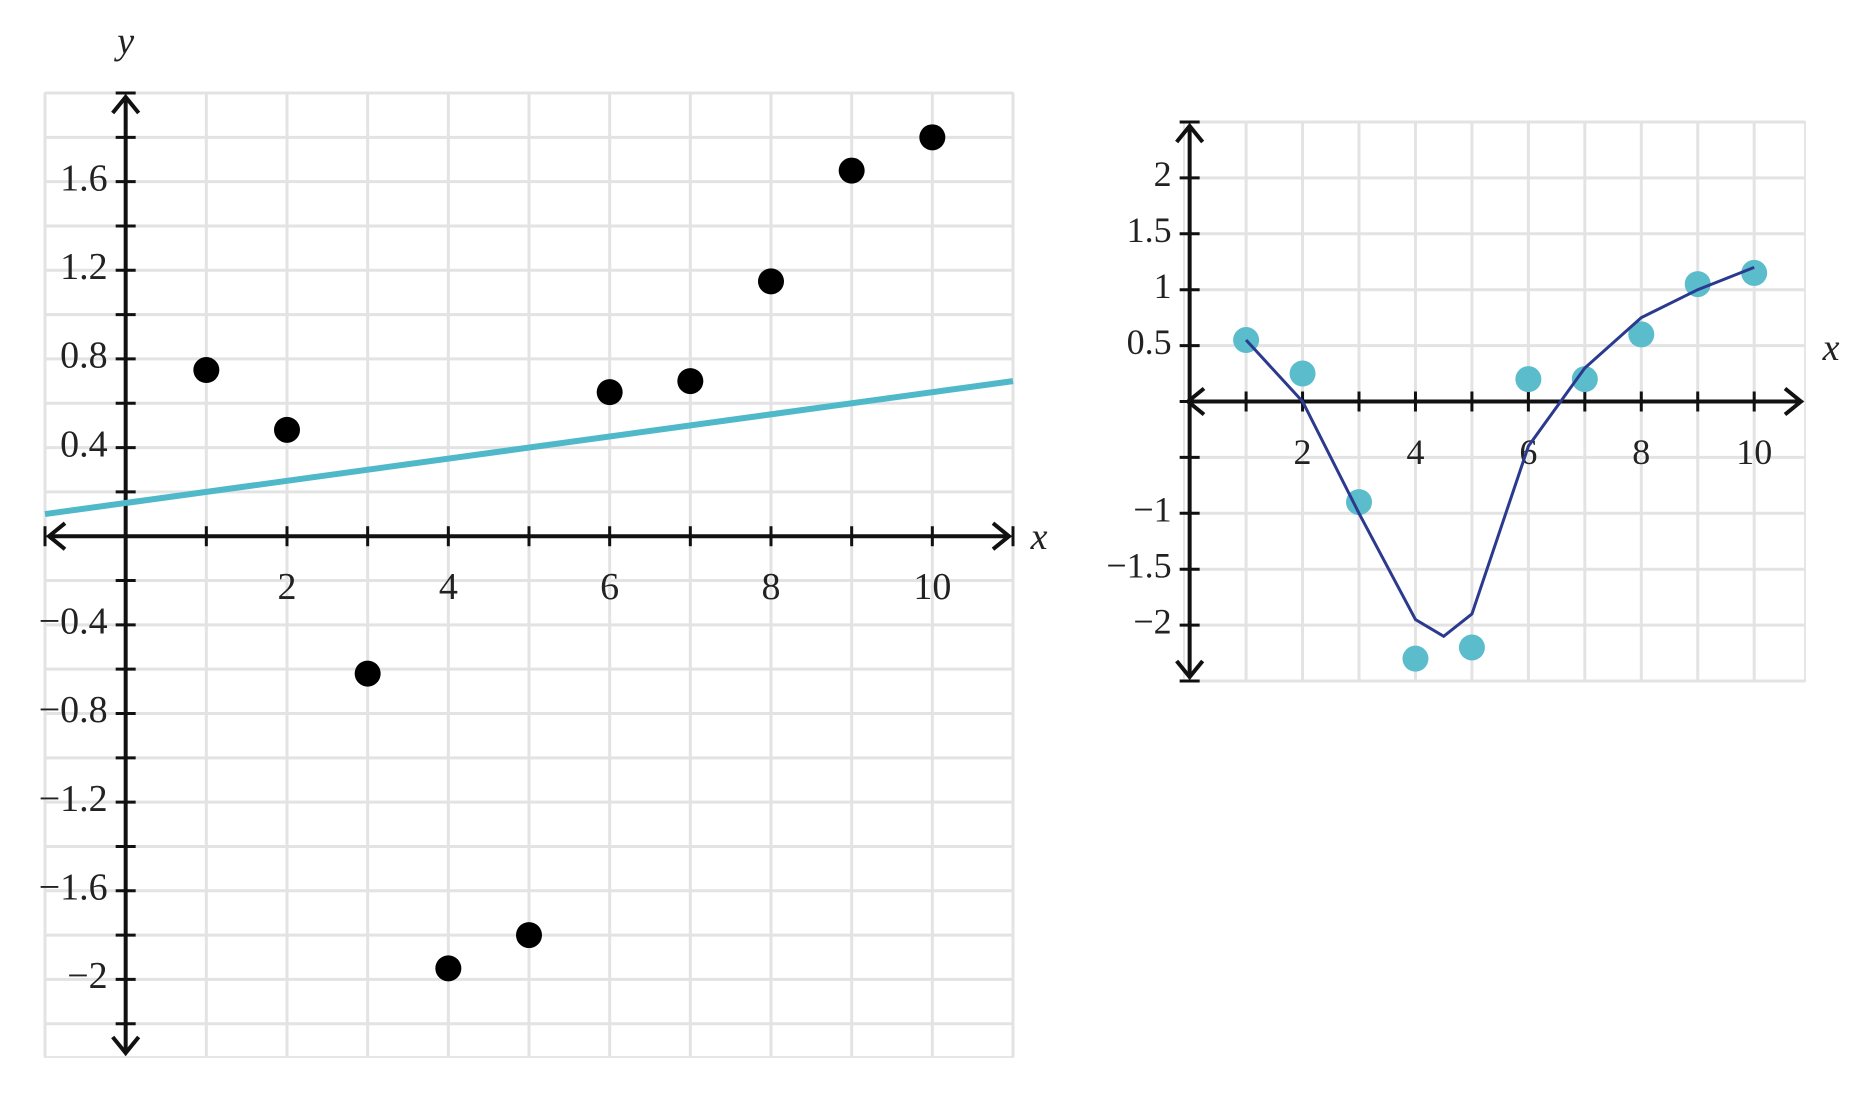 Image resolution: width=1872 pixels, height=1114 pixels. I want to click on y-tick-label: −1.5, so click(1138, 565).